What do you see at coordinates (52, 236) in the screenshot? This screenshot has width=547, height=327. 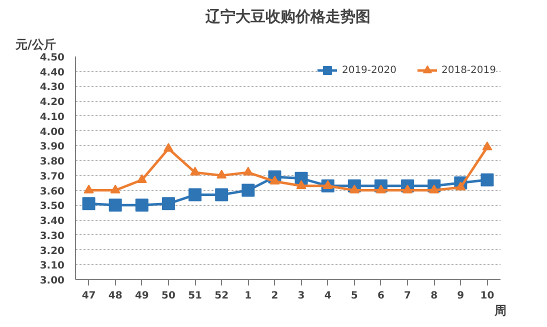 I see `y-tick-label: 3.30` at bounding box center [52, 236].